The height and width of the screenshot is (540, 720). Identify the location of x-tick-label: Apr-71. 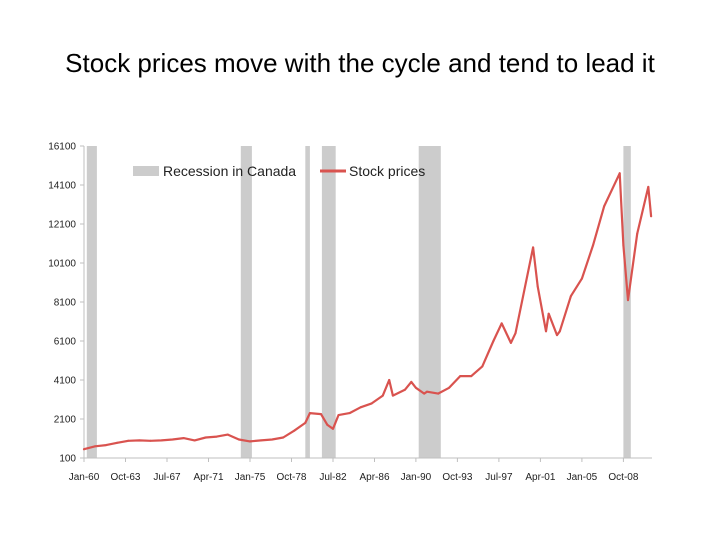
(208, 477).